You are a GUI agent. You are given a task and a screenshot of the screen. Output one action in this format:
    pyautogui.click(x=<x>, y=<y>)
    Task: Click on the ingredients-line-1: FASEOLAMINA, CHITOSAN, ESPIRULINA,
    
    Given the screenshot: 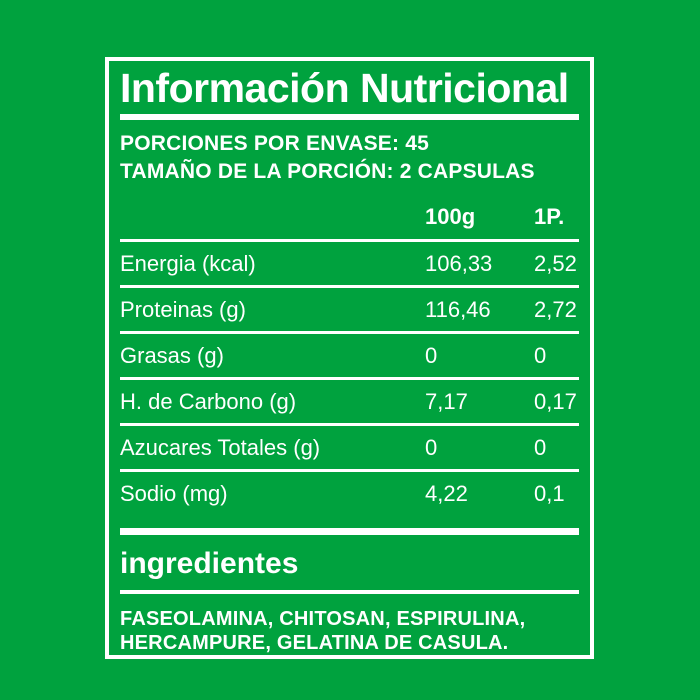 What is the action you would take?
    pyautogui.click(x=323, y=619)
    